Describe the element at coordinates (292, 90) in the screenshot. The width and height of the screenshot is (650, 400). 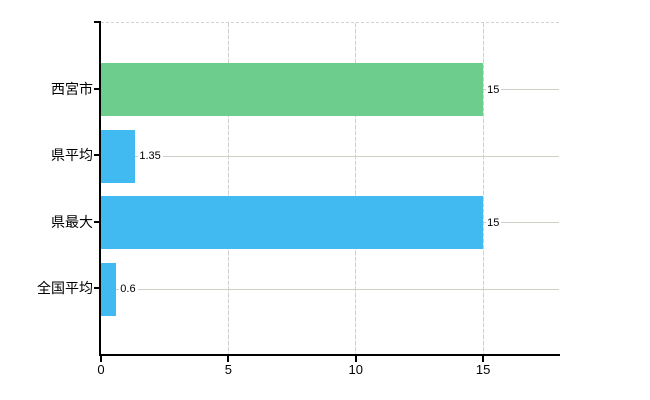
I see `bar-西宮市` at that location.